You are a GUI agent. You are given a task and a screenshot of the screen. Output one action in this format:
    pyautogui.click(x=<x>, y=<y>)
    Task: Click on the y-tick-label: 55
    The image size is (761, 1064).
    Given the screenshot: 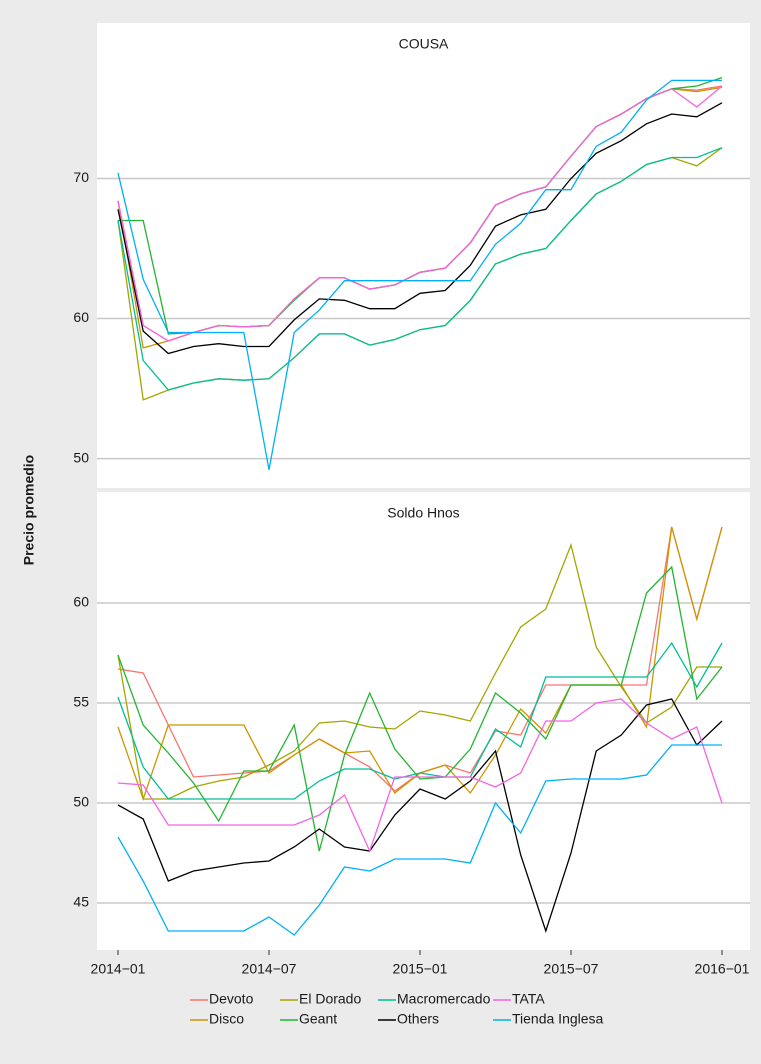 What is the action you would take?
    pyautogui.click(x=81, y=702)
    